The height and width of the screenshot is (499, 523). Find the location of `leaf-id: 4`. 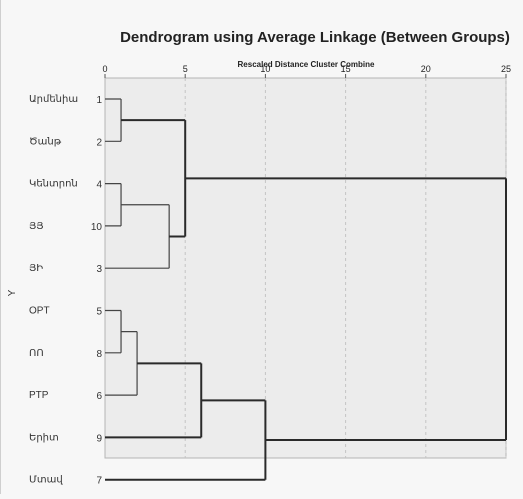

leaf-id: 4 is located at coordinates (99, 185).